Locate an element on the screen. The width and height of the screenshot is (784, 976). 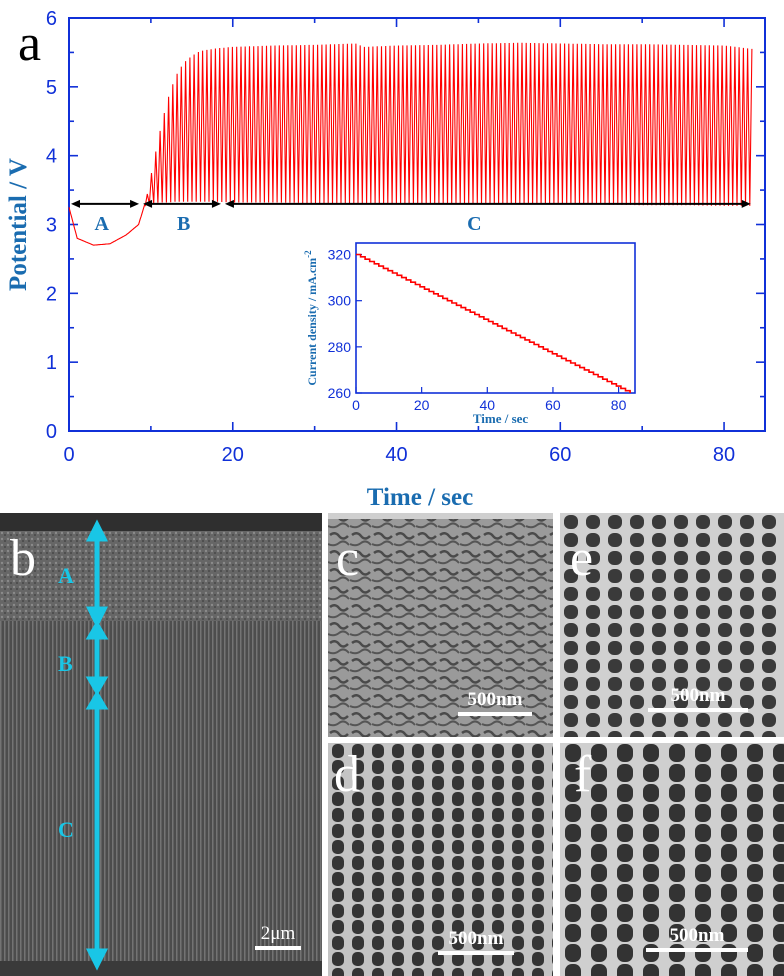
micrograph-c-scalebar: 500nm is located at coordinates (495, 702).